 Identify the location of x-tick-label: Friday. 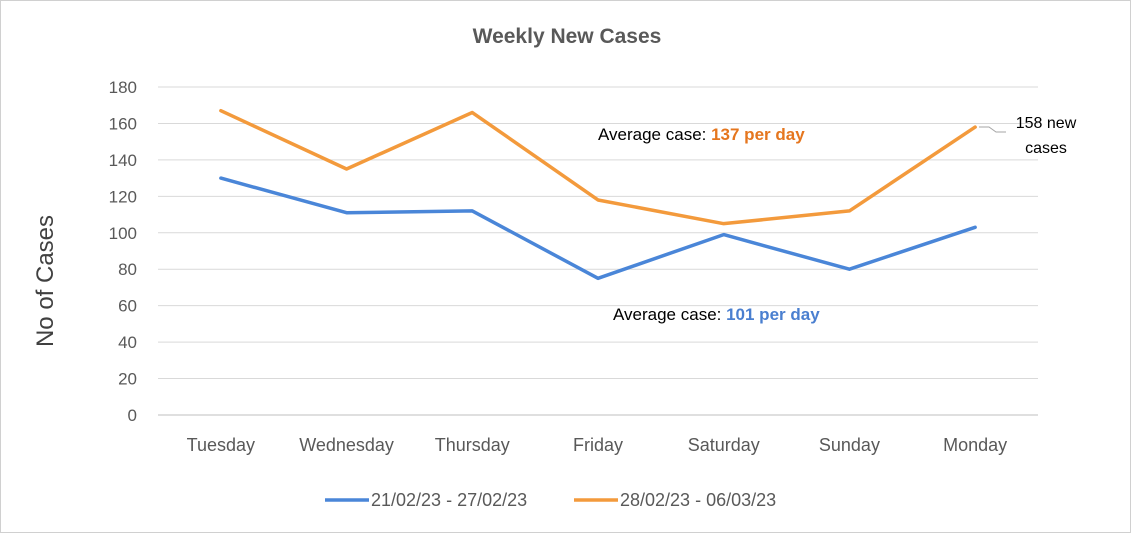
(598, 445).